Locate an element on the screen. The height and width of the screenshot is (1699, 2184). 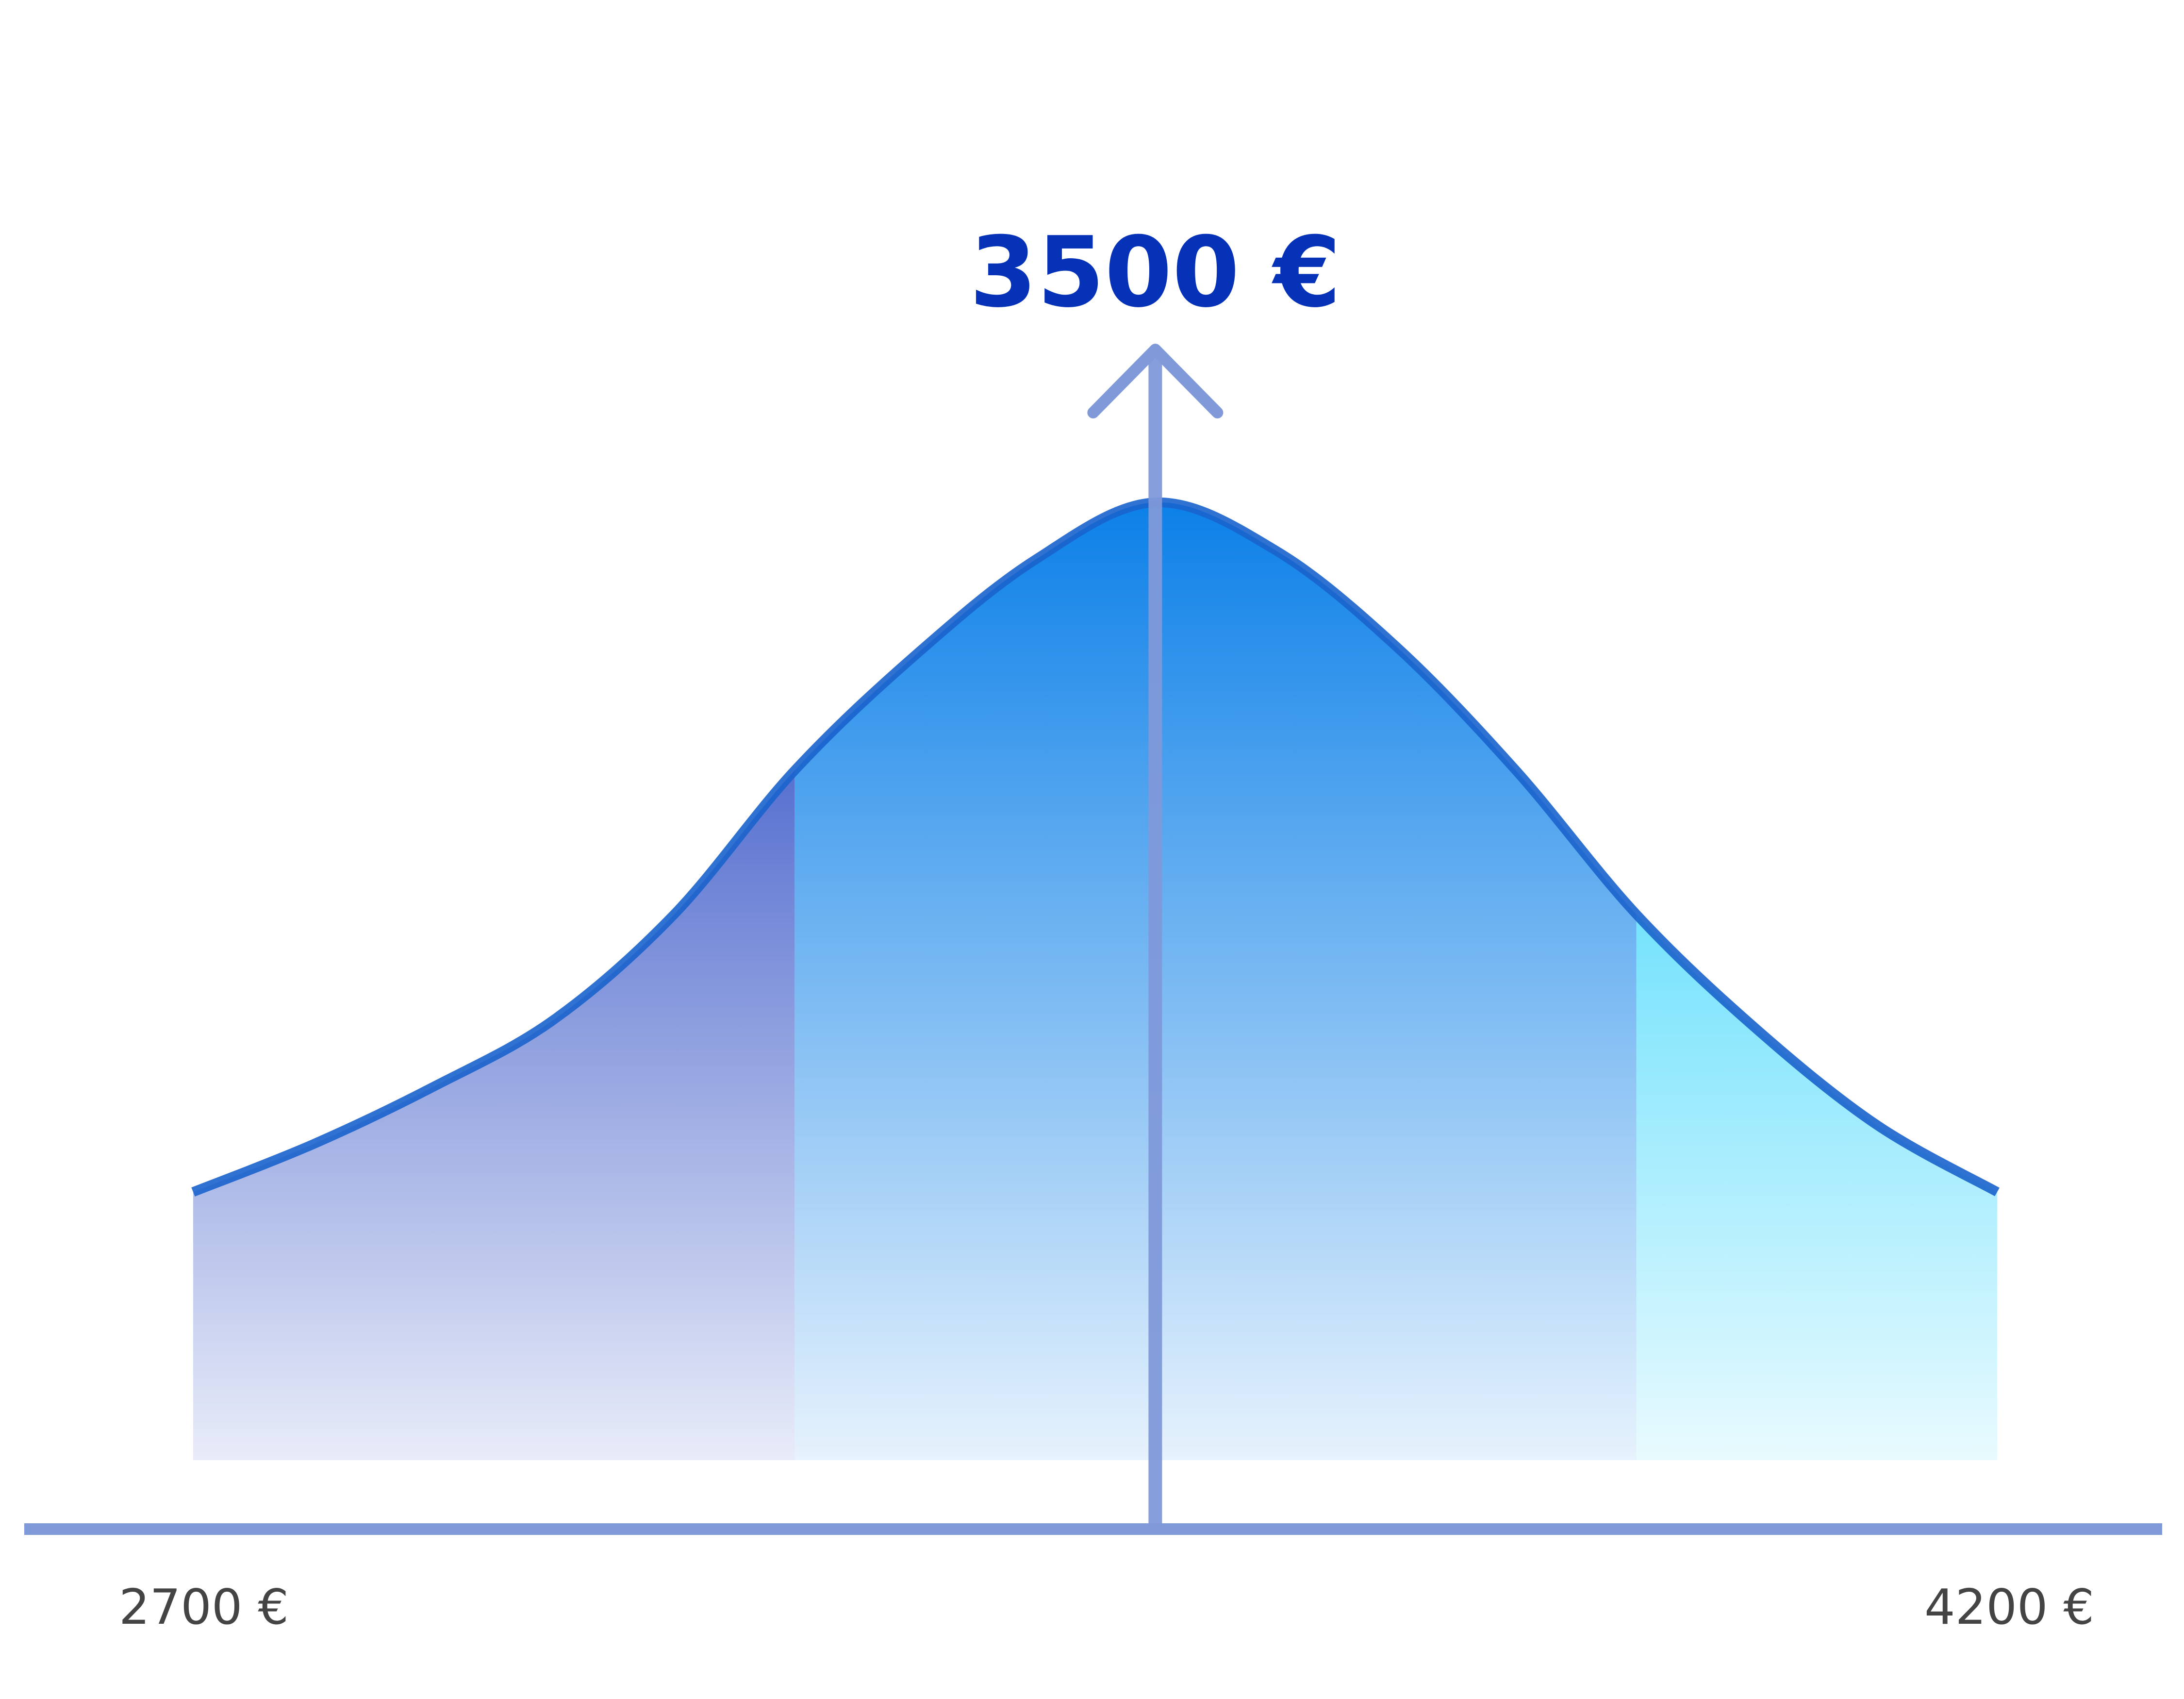
x-tick-label-min: 2700 € is located at coordinates (204, 1607).